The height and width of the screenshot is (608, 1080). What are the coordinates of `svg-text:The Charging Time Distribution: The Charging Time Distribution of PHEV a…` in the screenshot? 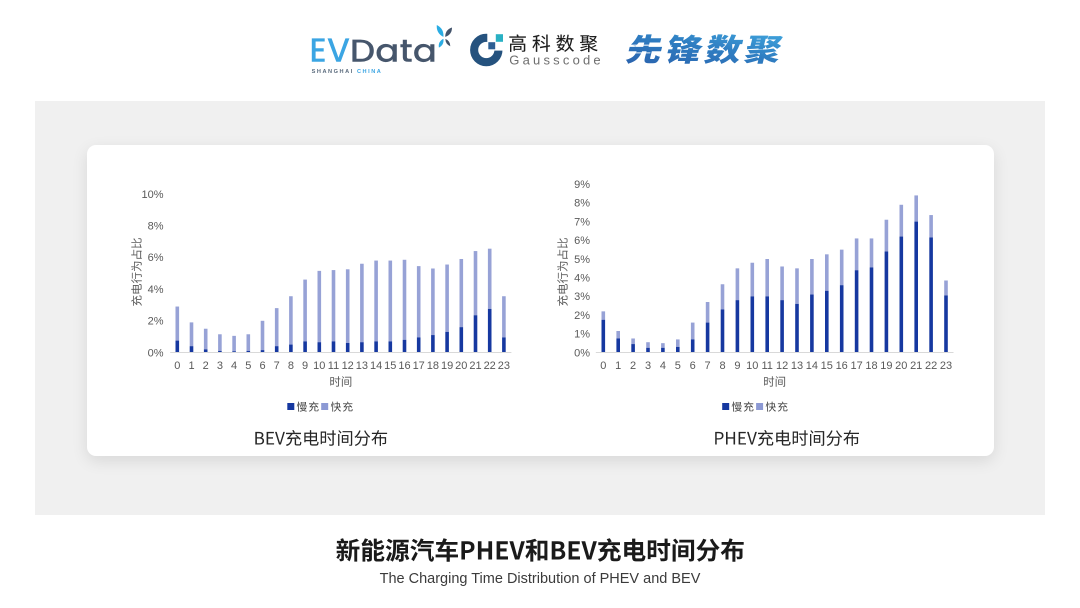 It's located at (540, 579).